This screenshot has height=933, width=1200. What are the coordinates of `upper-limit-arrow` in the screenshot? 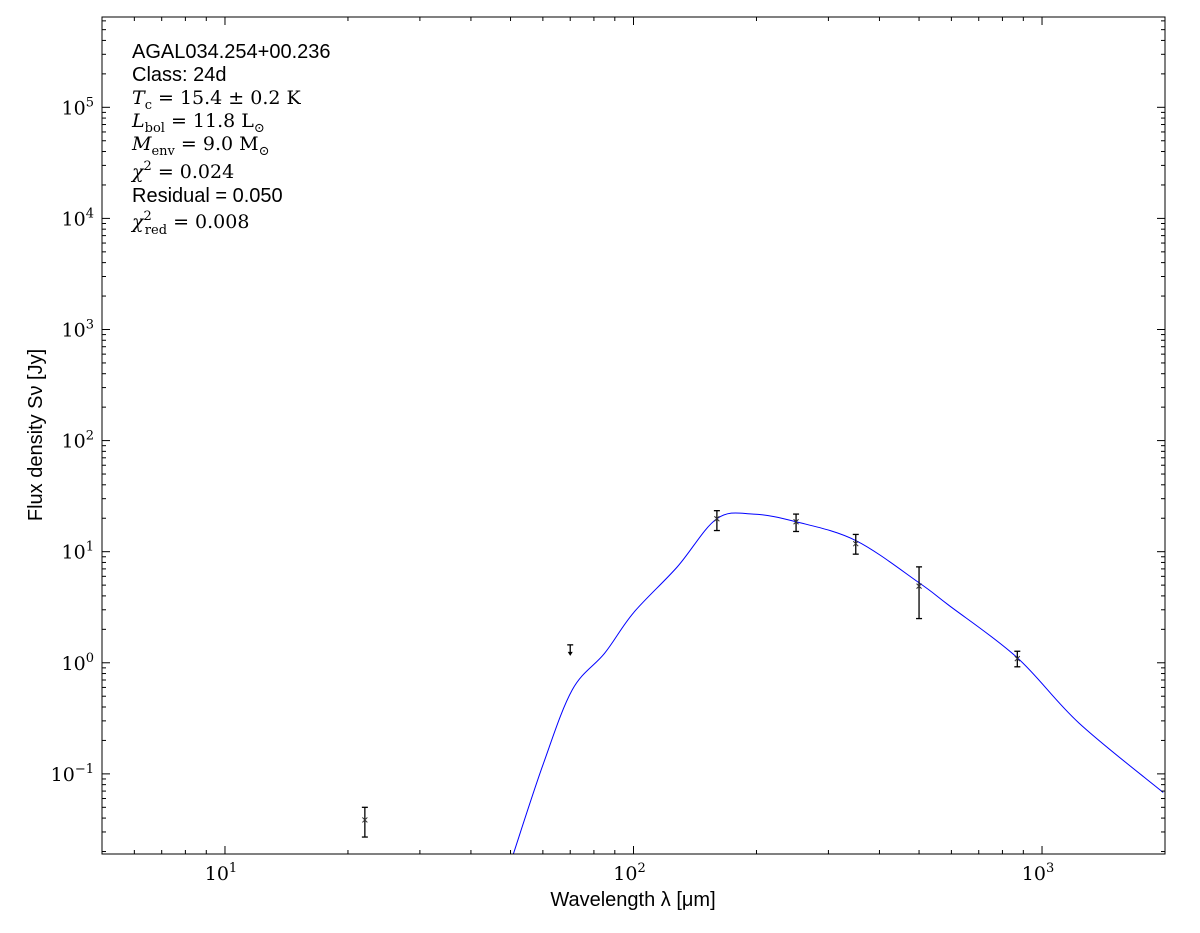 It's located at (570, 653).